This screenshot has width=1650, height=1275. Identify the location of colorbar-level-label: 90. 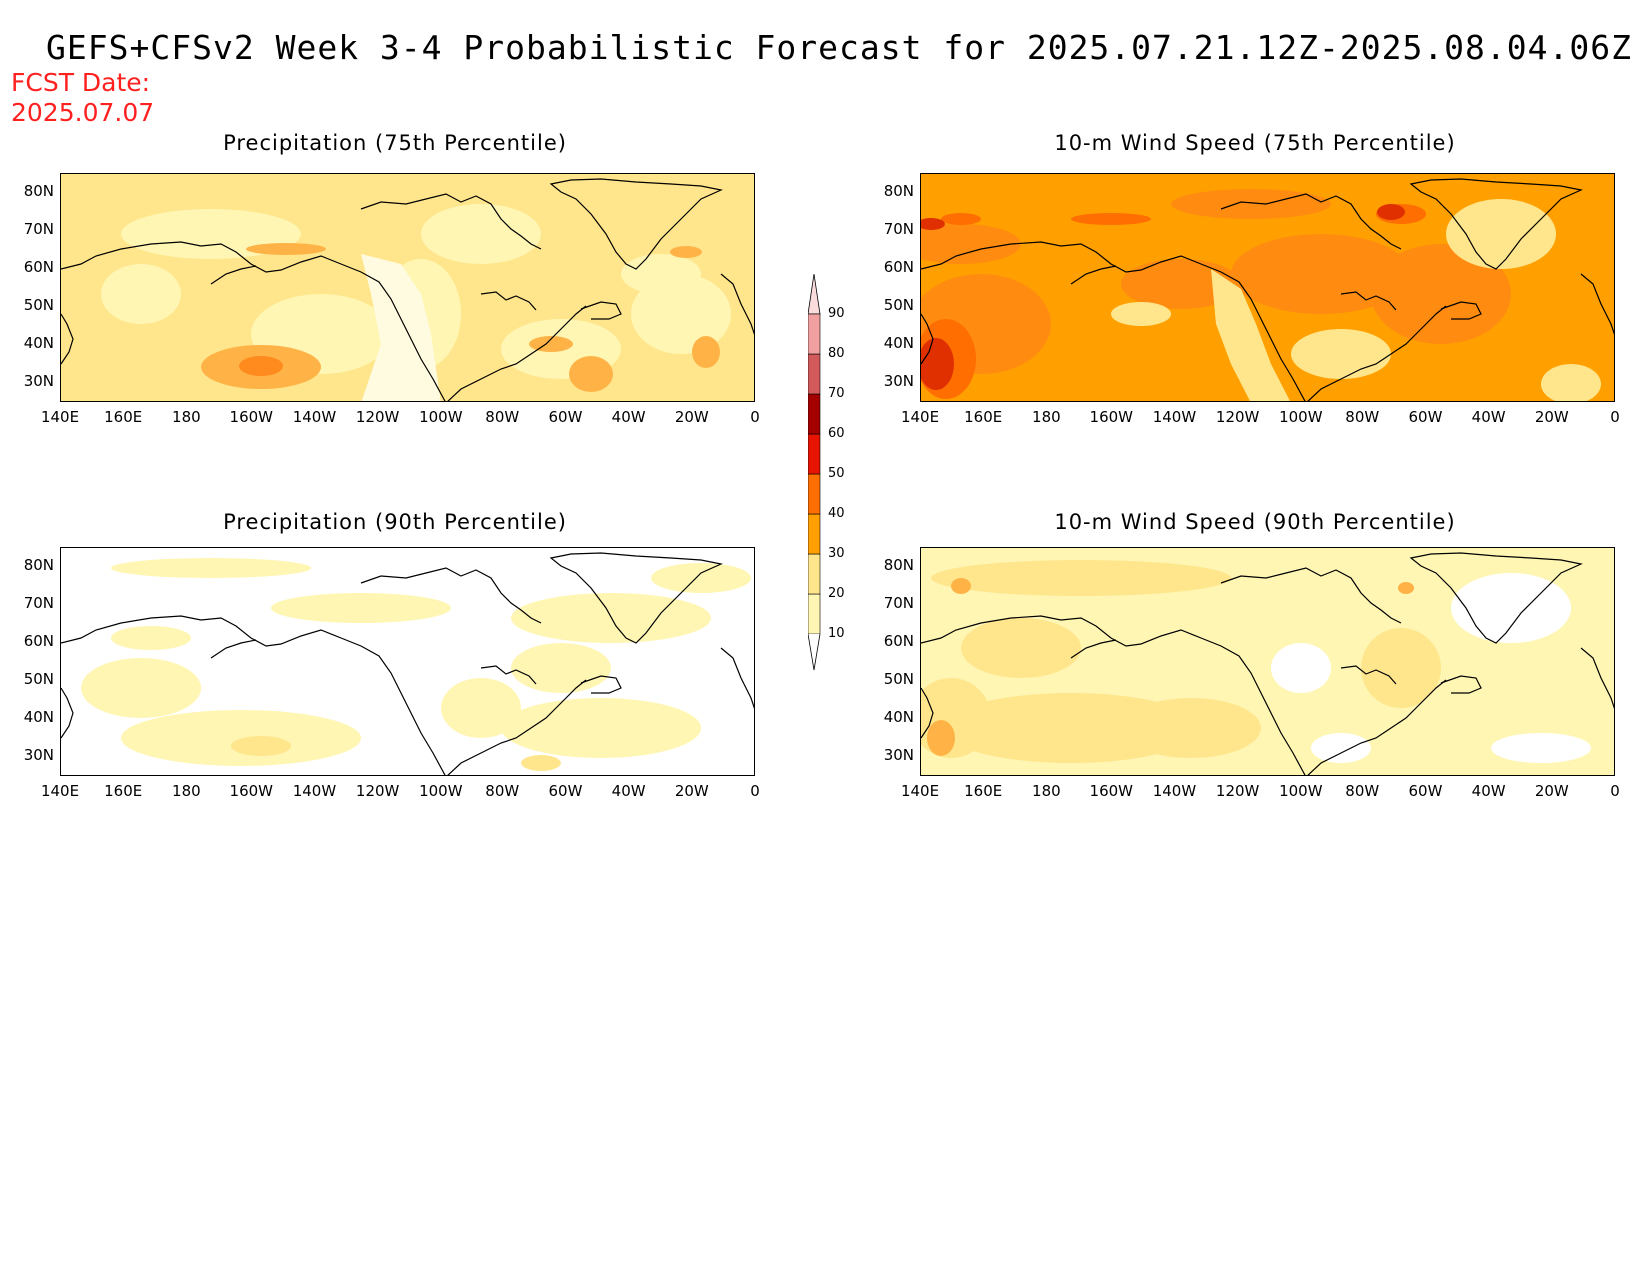
(836, 313).